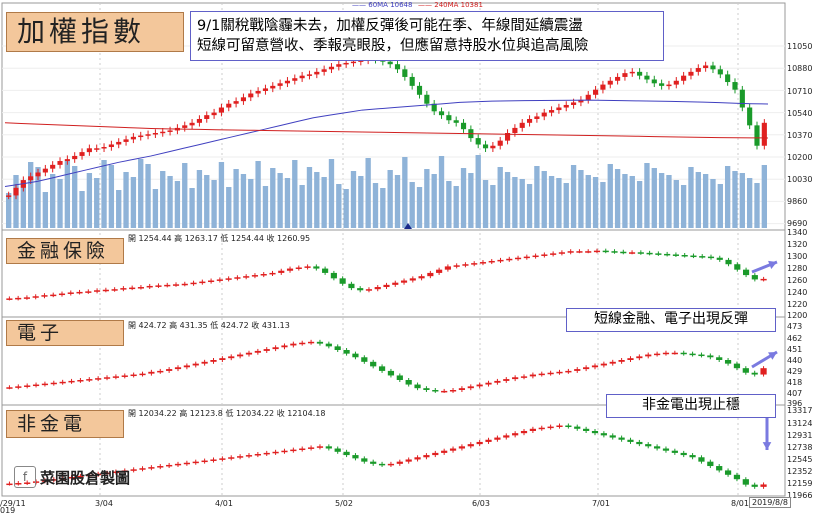  Describe the element at coordinates (800, 91) in the screenshot. I see `main-tick-label: 10710` at that location.